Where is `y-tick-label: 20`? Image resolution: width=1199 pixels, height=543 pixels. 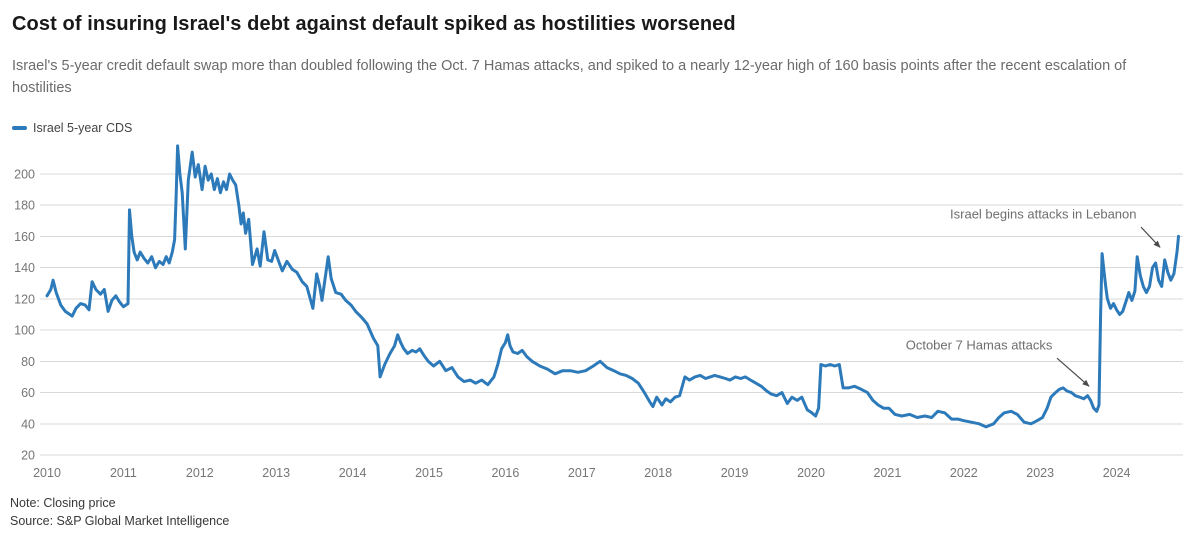
y-tick-label: 20 is located at coordinates (28, 456).